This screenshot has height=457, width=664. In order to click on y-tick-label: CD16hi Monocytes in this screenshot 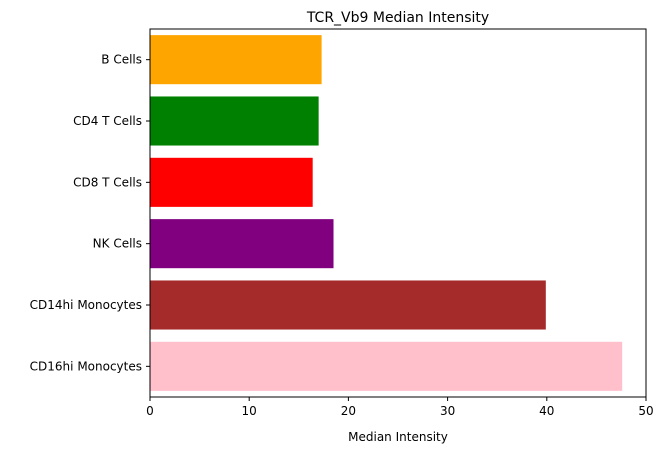, I will do `click(86, 366)`.